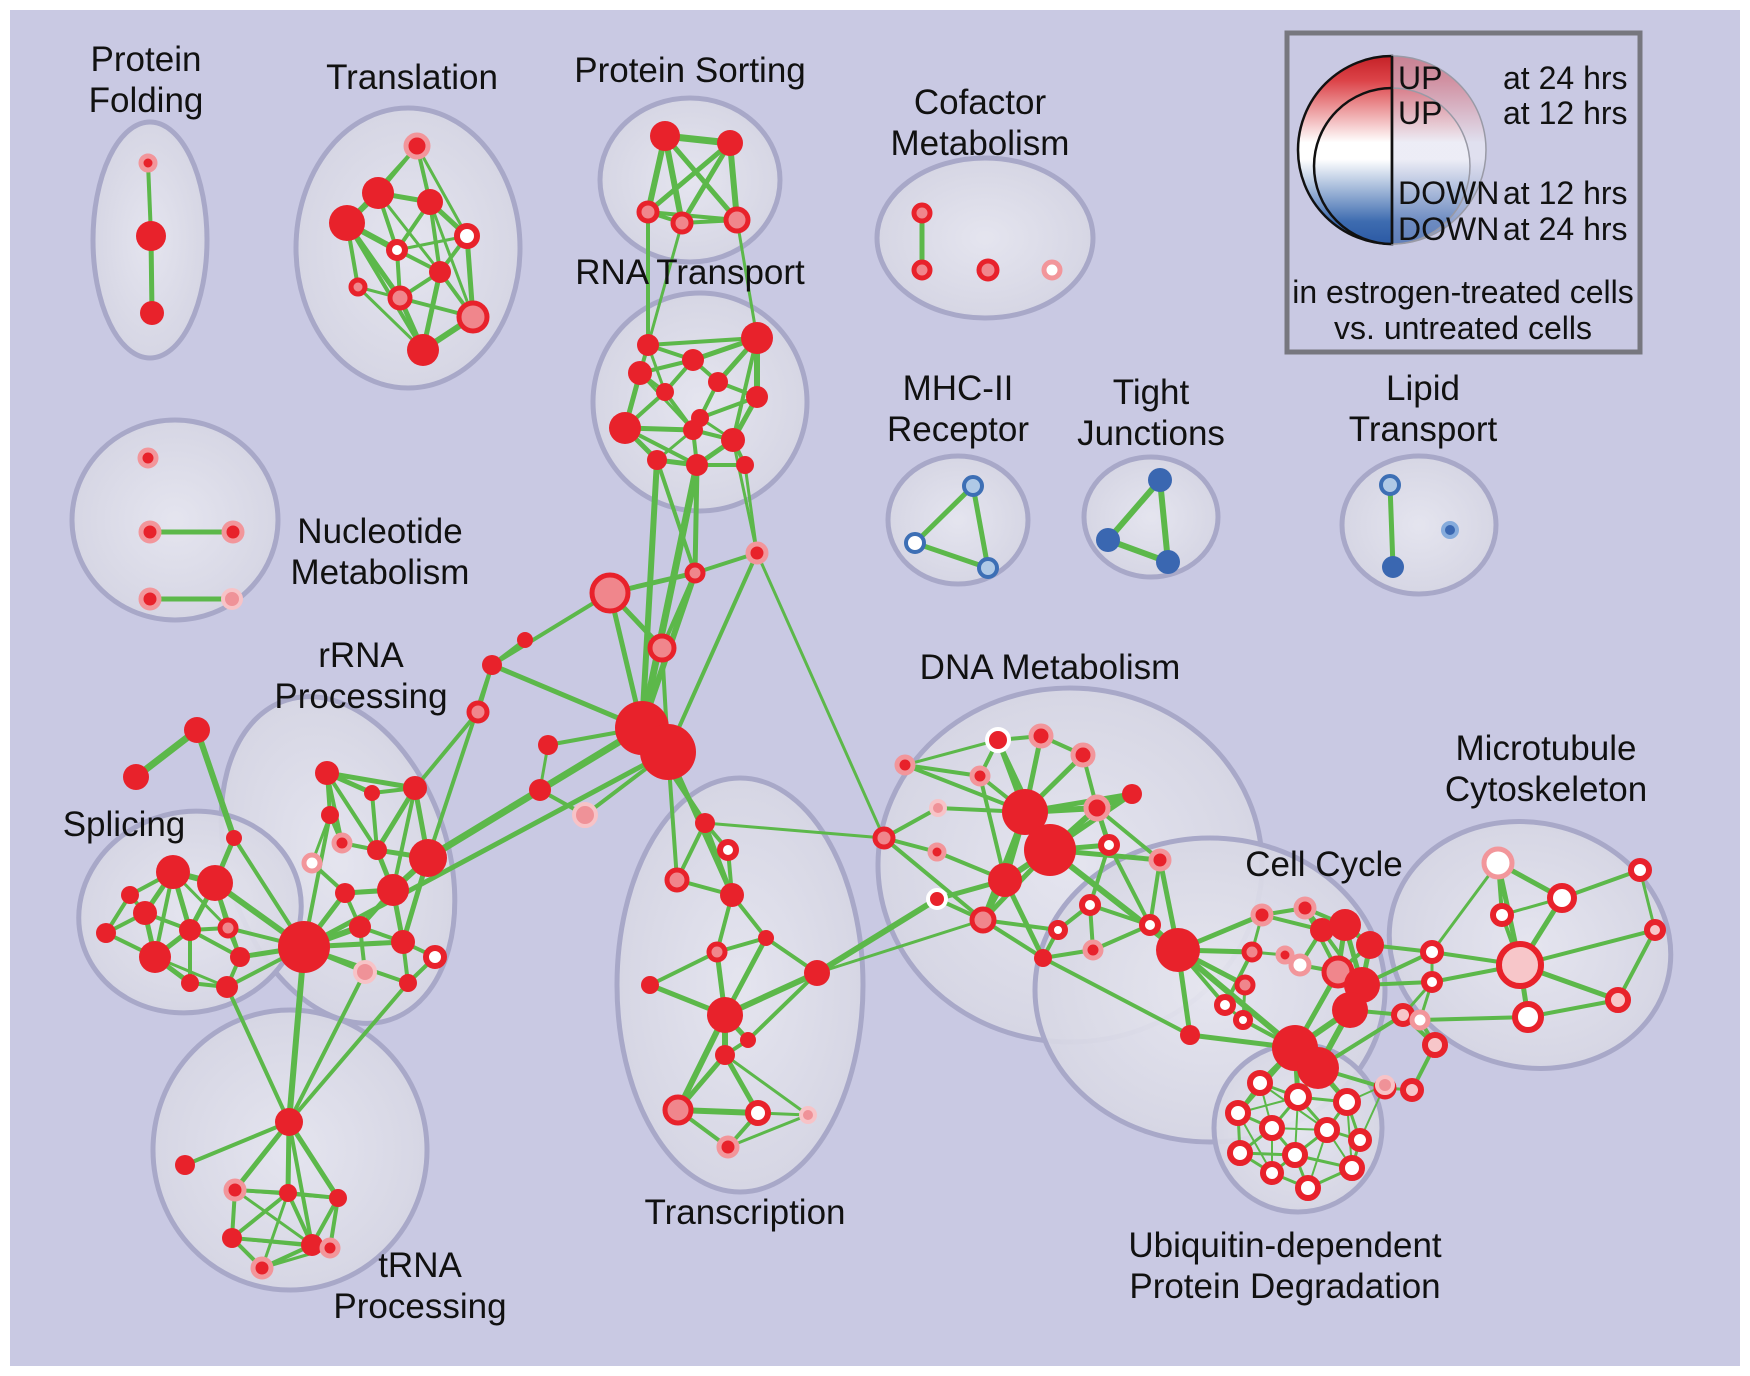 The height and width of the screenshot is (1376, 1750). What do you see at coordinates (1419, 525) in the screenshot?
I see `cluster-ellipse-lipid-transport` at bounding box center [1419, 525].